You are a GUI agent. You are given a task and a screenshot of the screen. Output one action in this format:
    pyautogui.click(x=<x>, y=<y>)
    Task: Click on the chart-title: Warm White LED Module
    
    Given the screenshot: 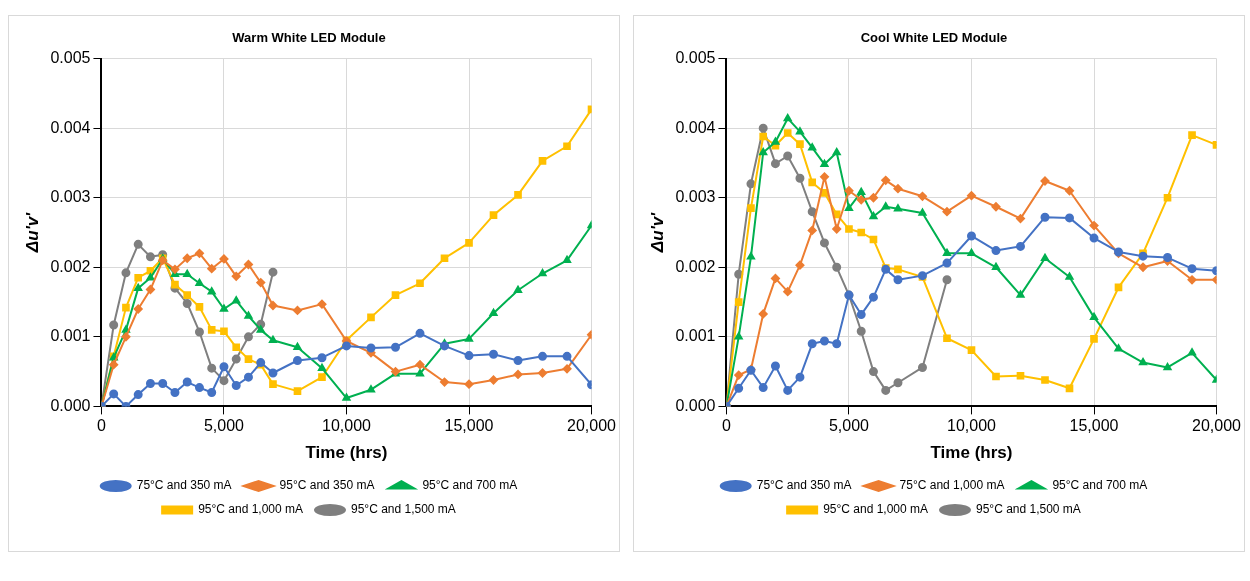 What is the action you would take?
    pyautogui.click(x=309, y=38)
    